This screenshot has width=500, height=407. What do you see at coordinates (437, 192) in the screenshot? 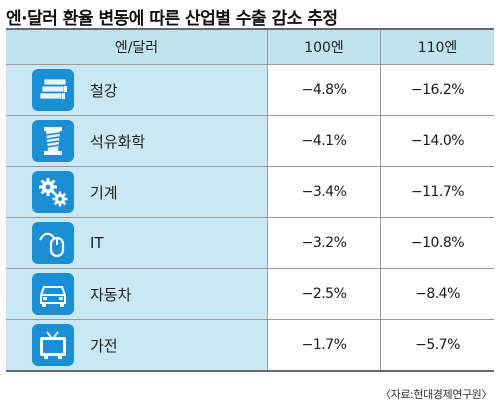
I see `value-110yen: −11.7%` at bounding box center [437, 192].